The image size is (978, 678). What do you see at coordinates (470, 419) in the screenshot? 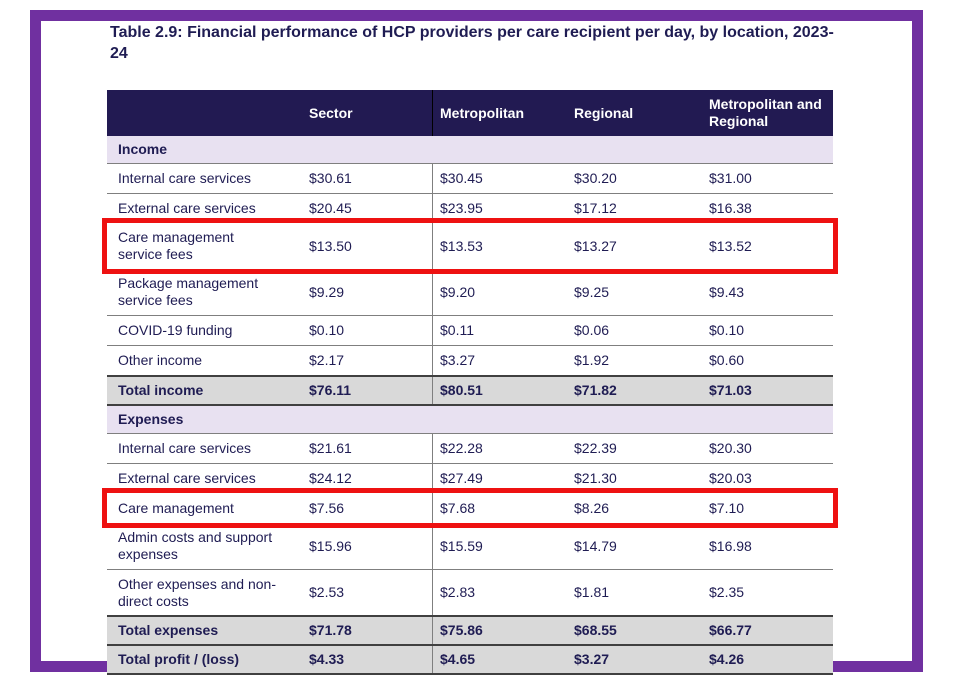
I see `section-row-expenses: Expenses` at bounding box center [470, 419].